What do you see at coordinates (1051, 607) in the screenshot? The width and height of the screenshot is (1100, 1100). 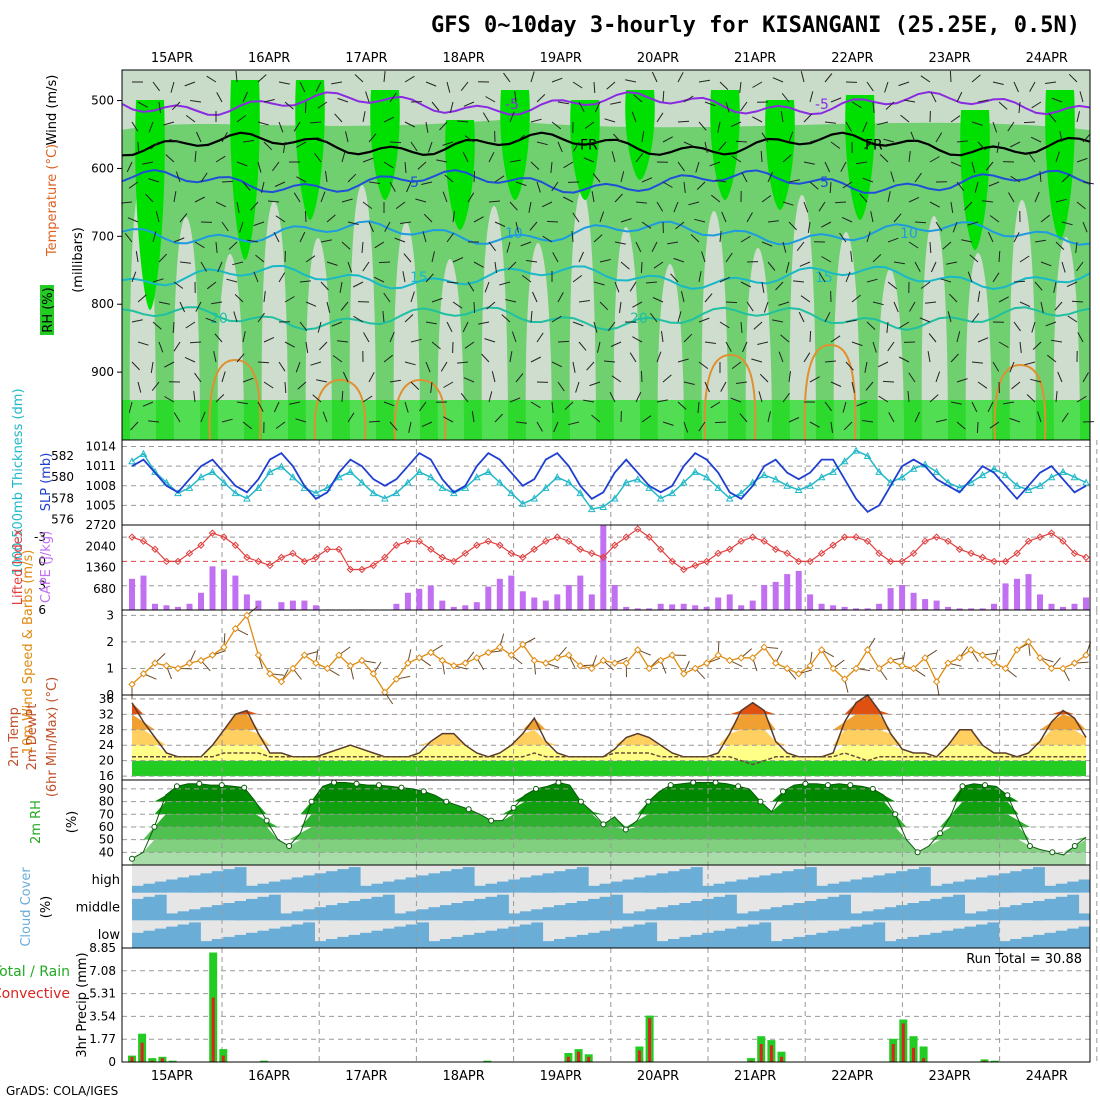 I see `cape-bar` at bounding box center [1051, 607].